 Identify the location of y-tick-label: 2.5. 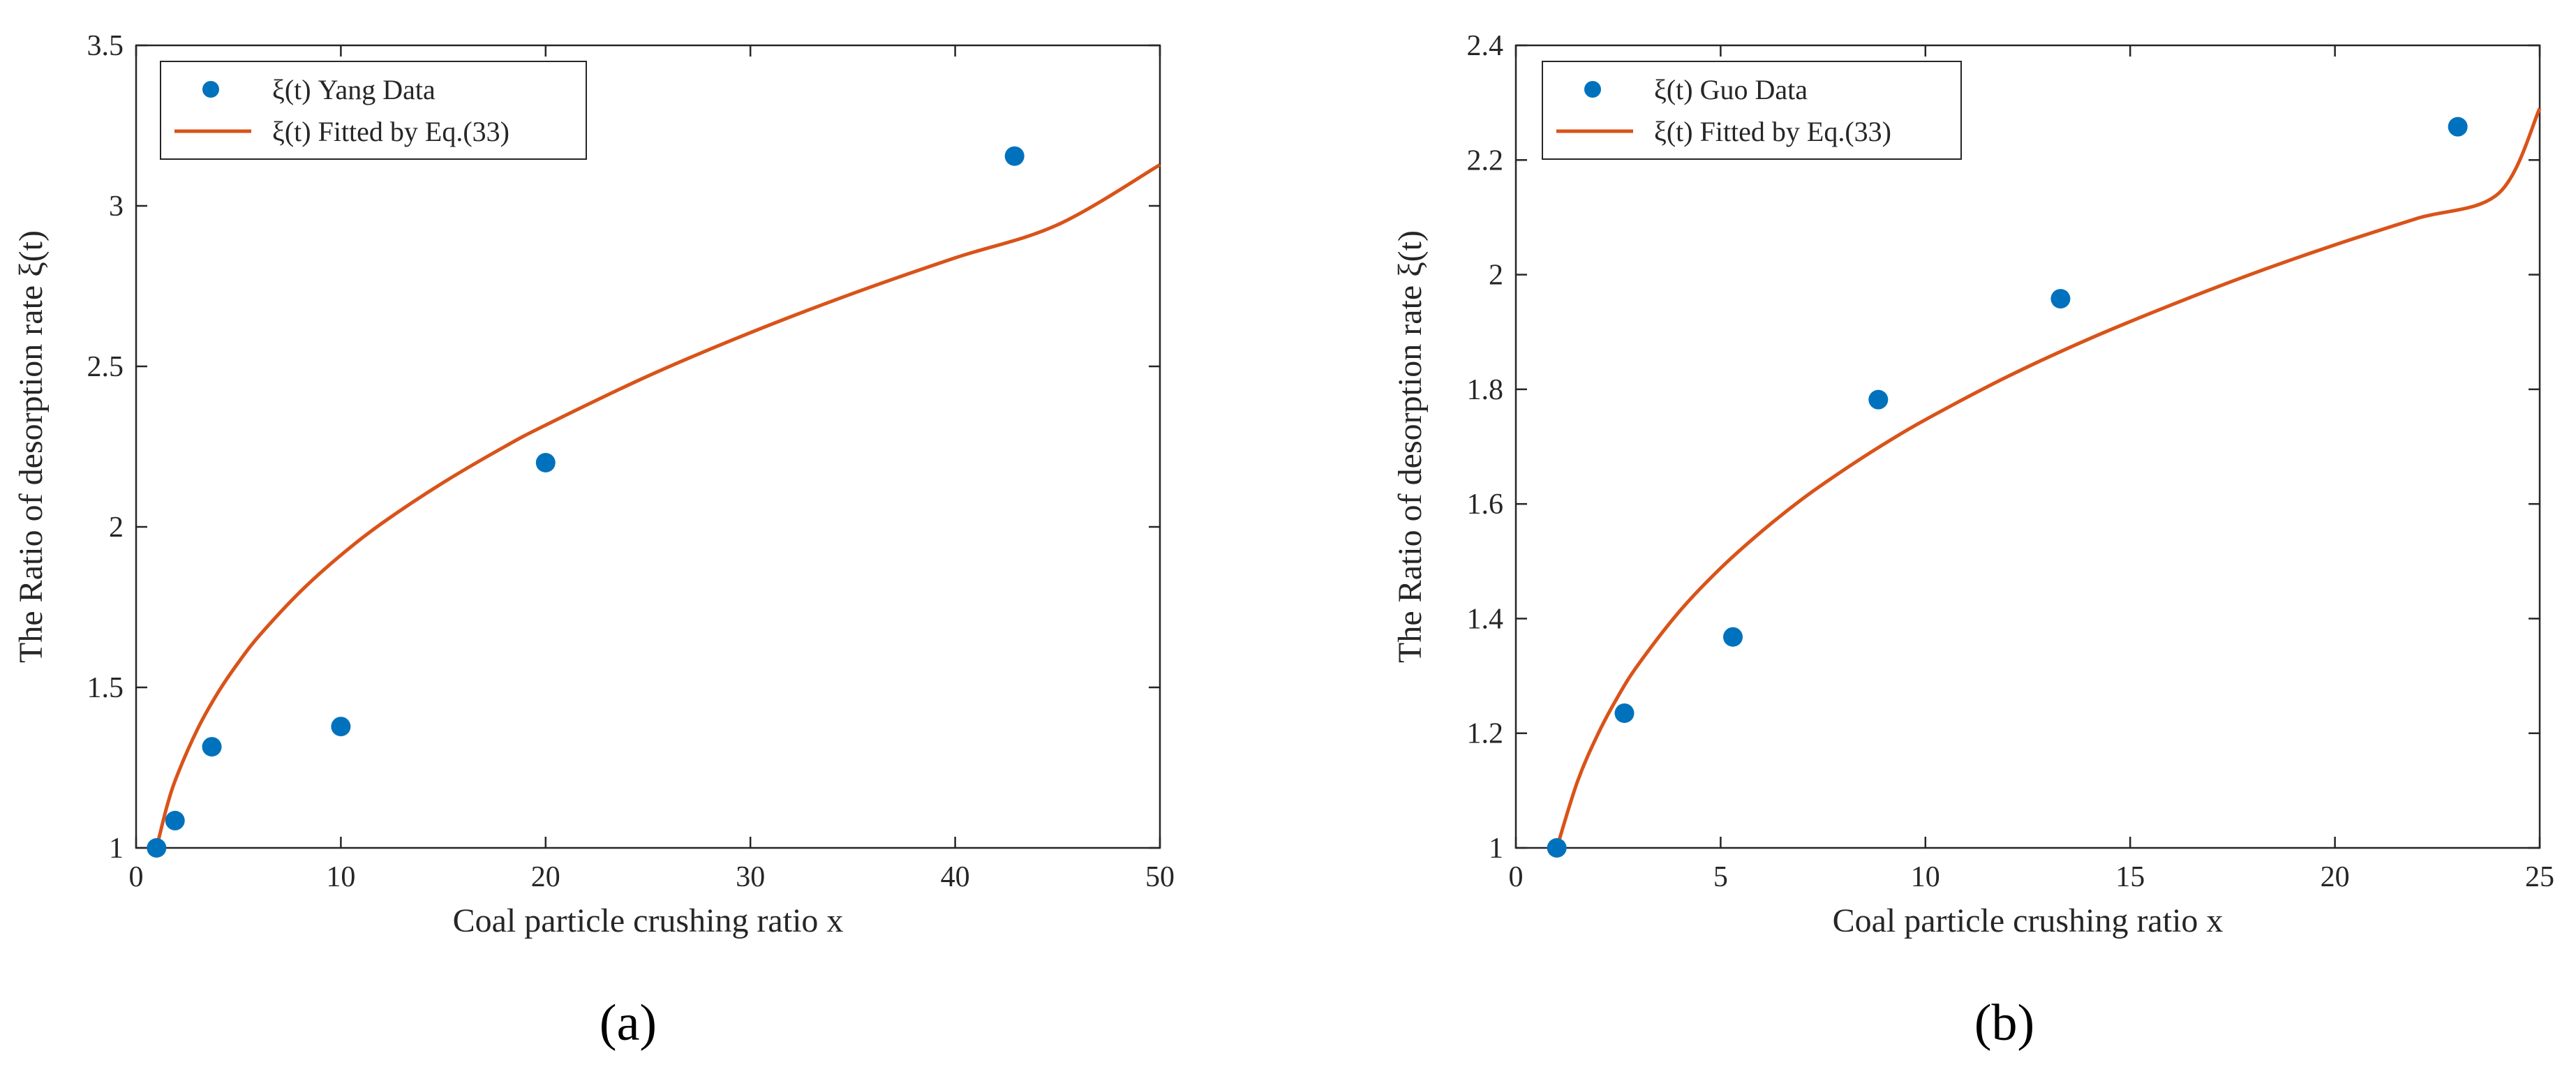
(105, 367).